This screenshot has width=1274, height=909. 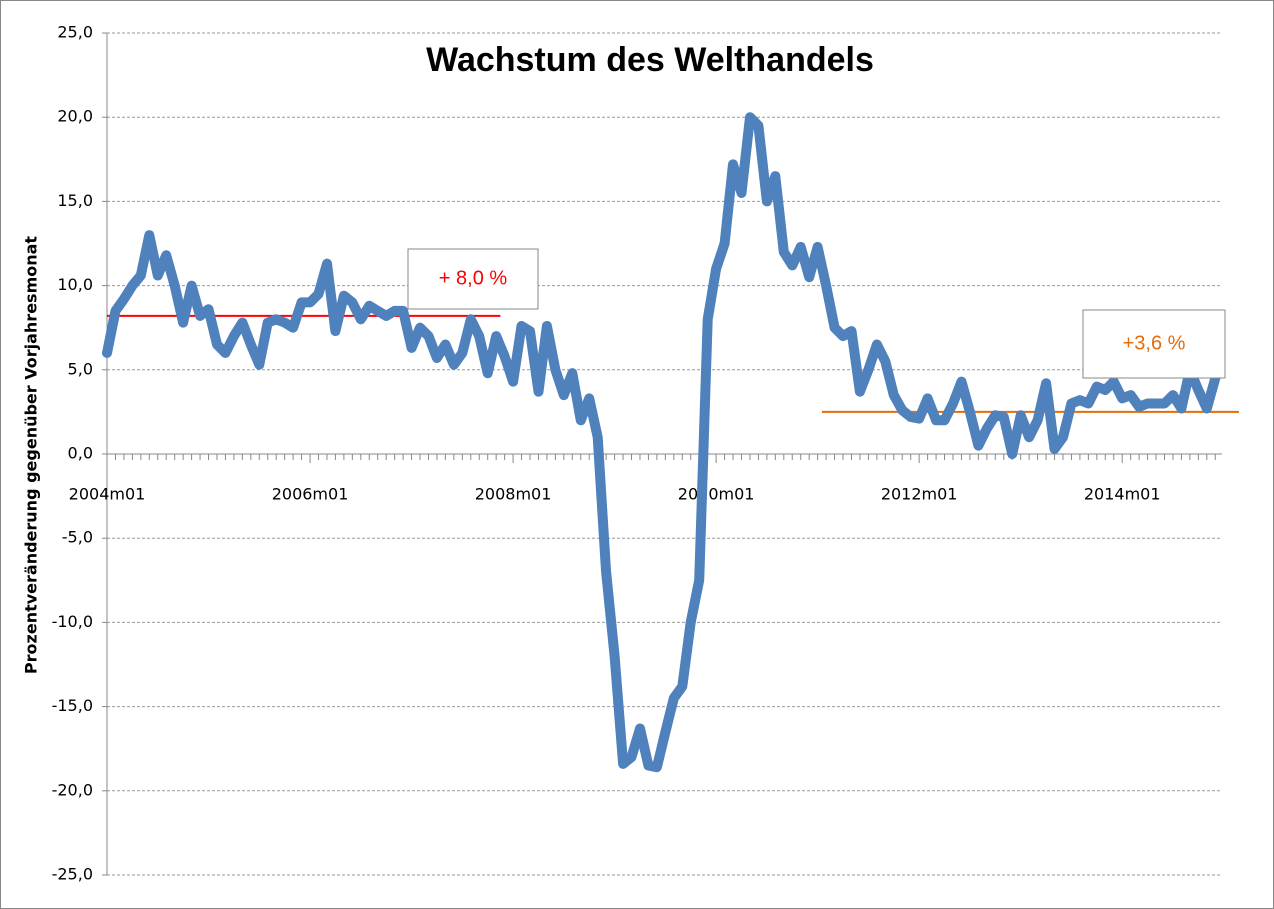 I want to click on y-tick-label: 20,0, so click(x=75, y=116).